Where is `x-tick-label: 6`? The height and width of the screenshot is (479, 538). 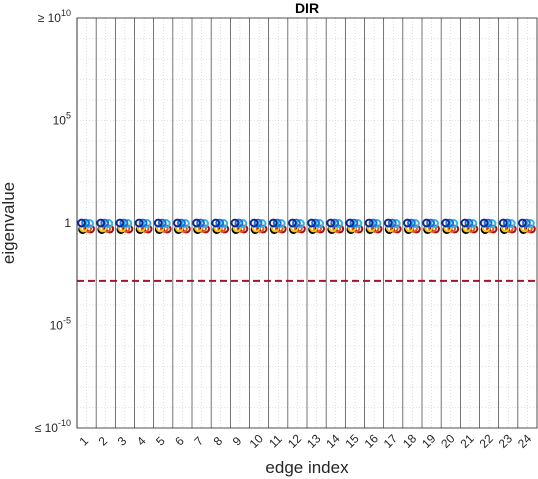
x-tick-label: 6 is located at coordinates (179, 441).